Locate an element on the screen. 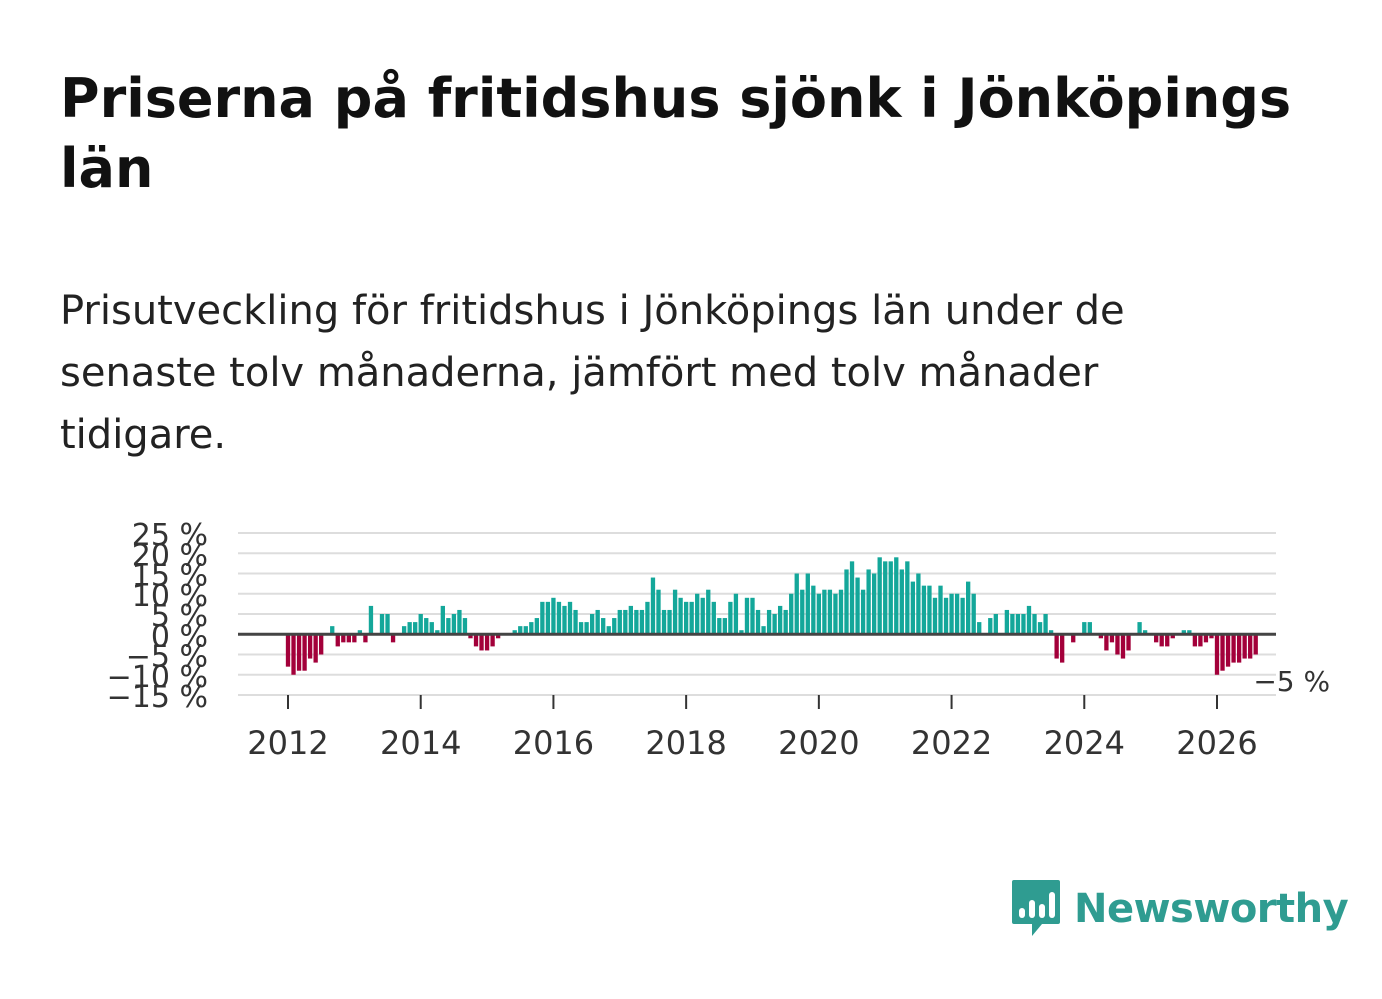 The width and height of the screenshot is (1382, 999). brand-name: Newsworthy is located at coordinates (1211, 909).